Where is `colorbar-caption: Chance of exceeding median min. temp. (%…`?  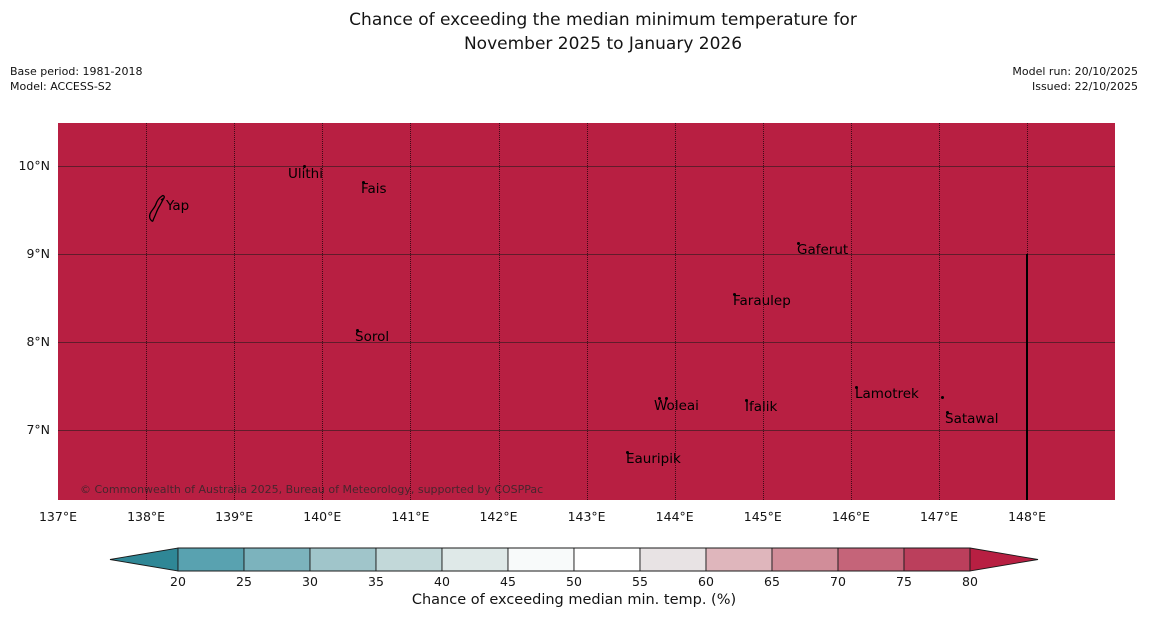
colorbar-caption: Chance of exceeding median min. temp. (%… is located at coordinates (574, 600).